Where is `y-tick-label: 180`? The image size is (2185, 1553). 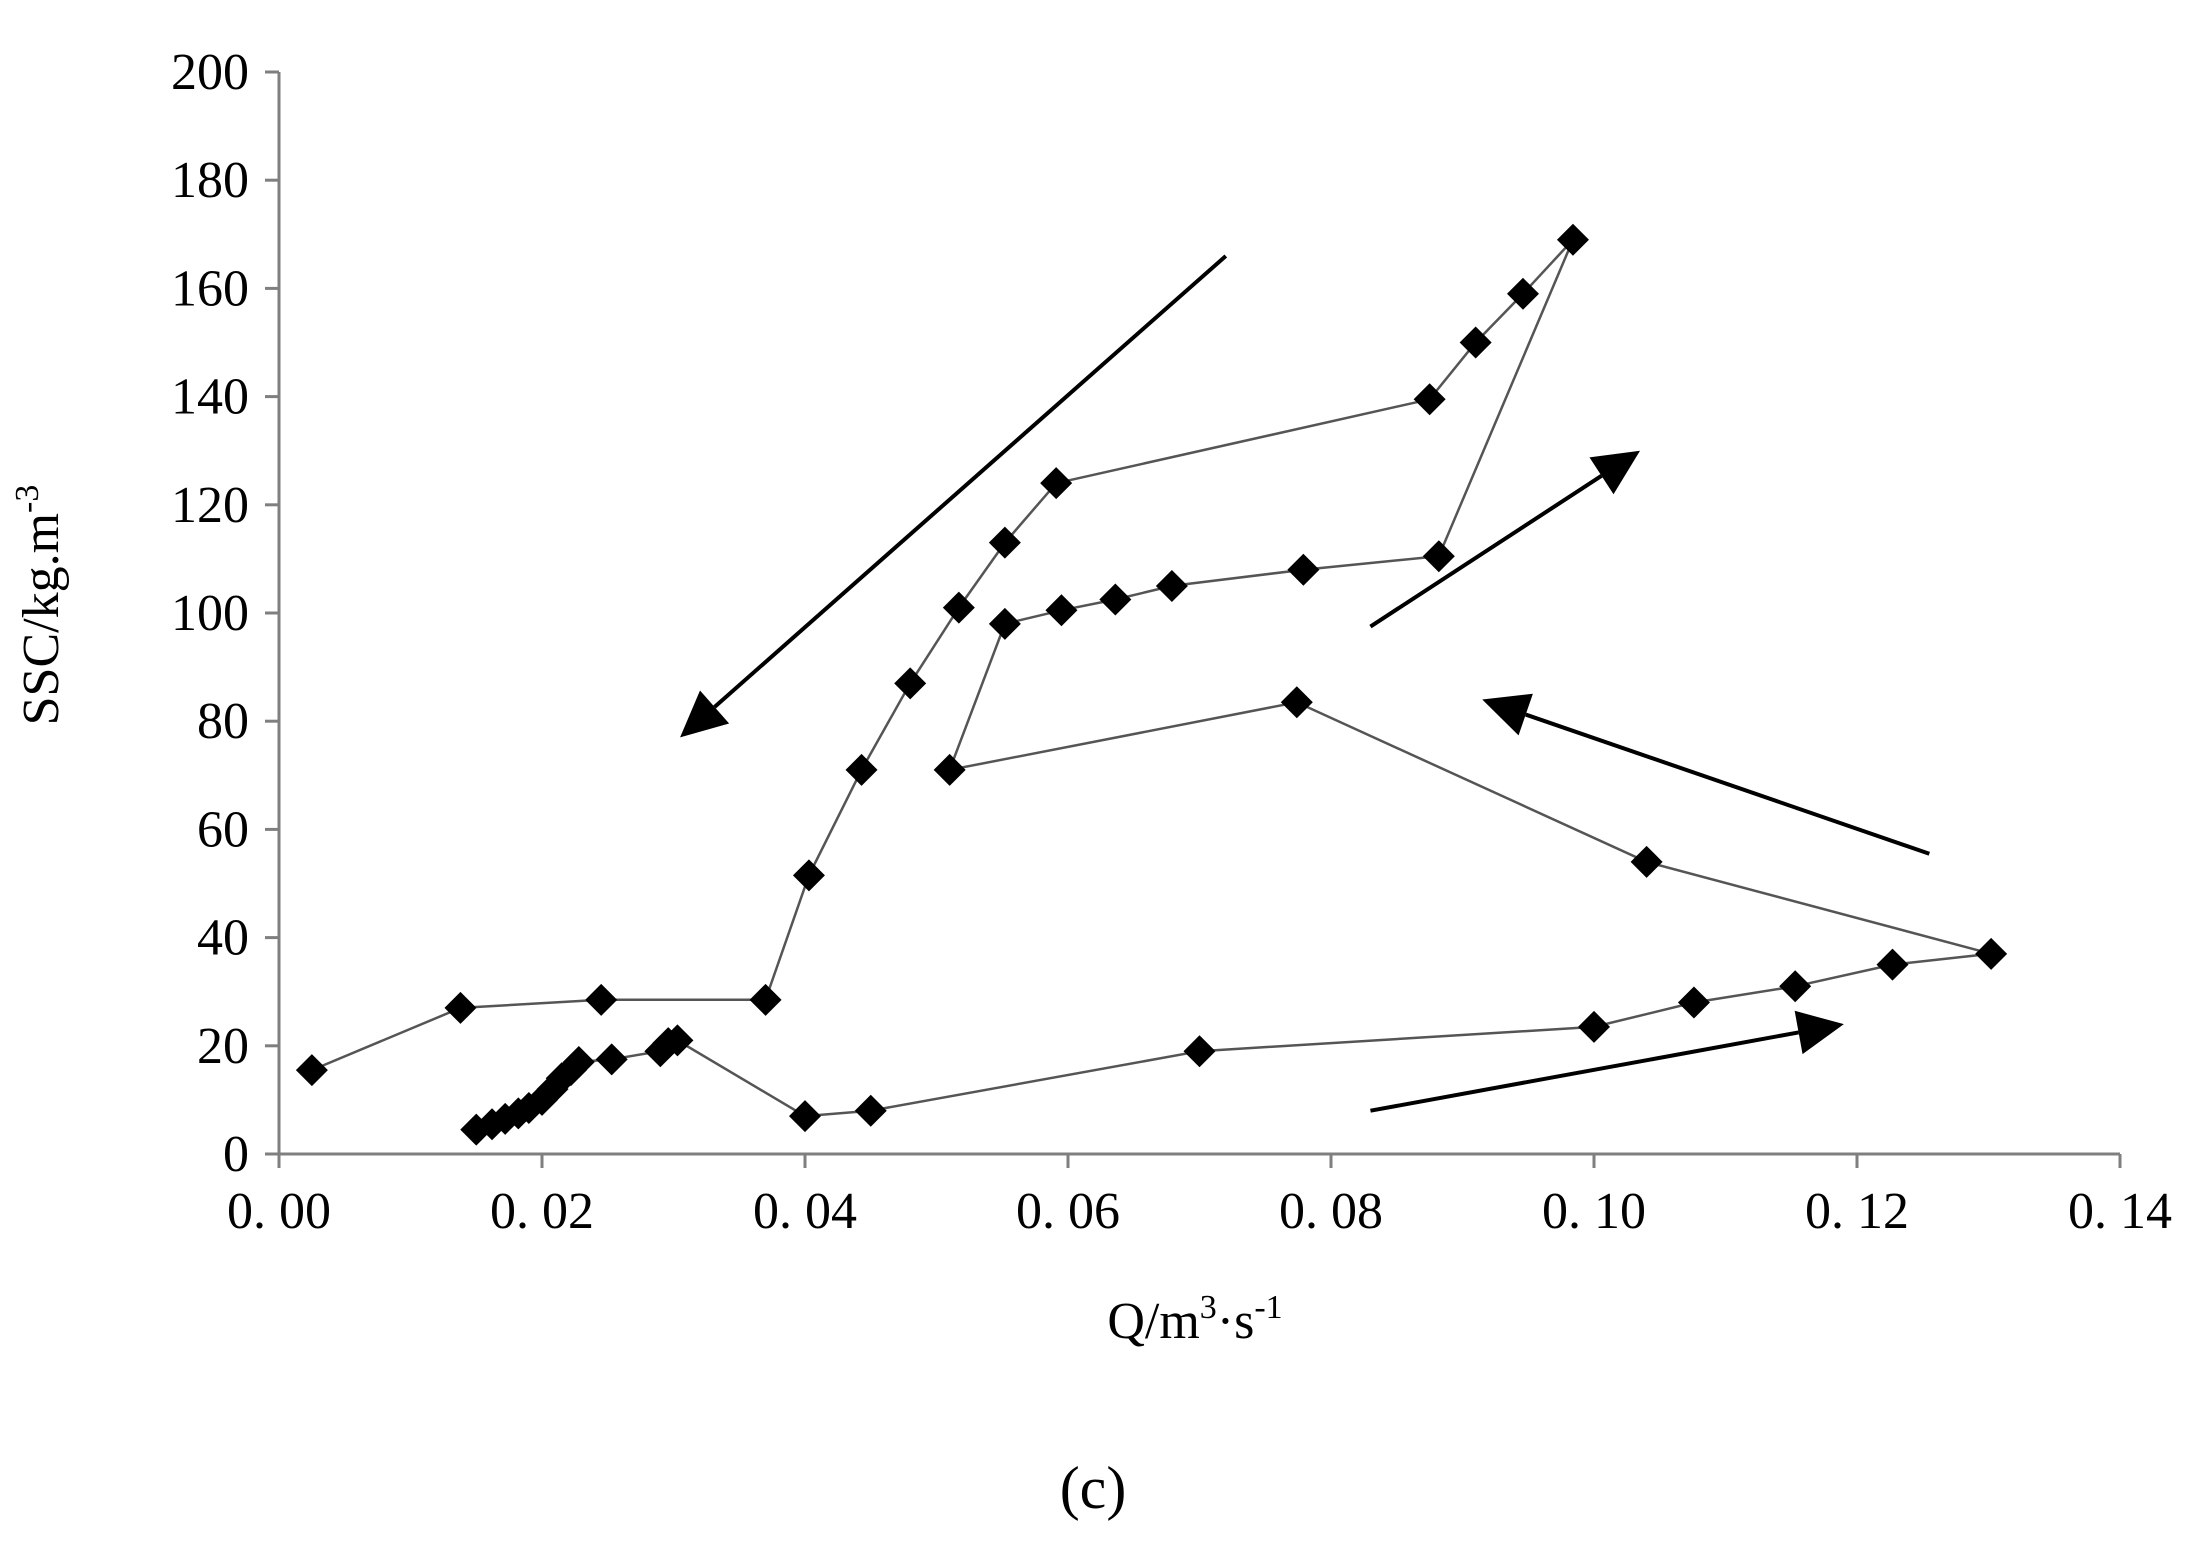
y-tick-label: 180 is located at coordinates (210, 180).